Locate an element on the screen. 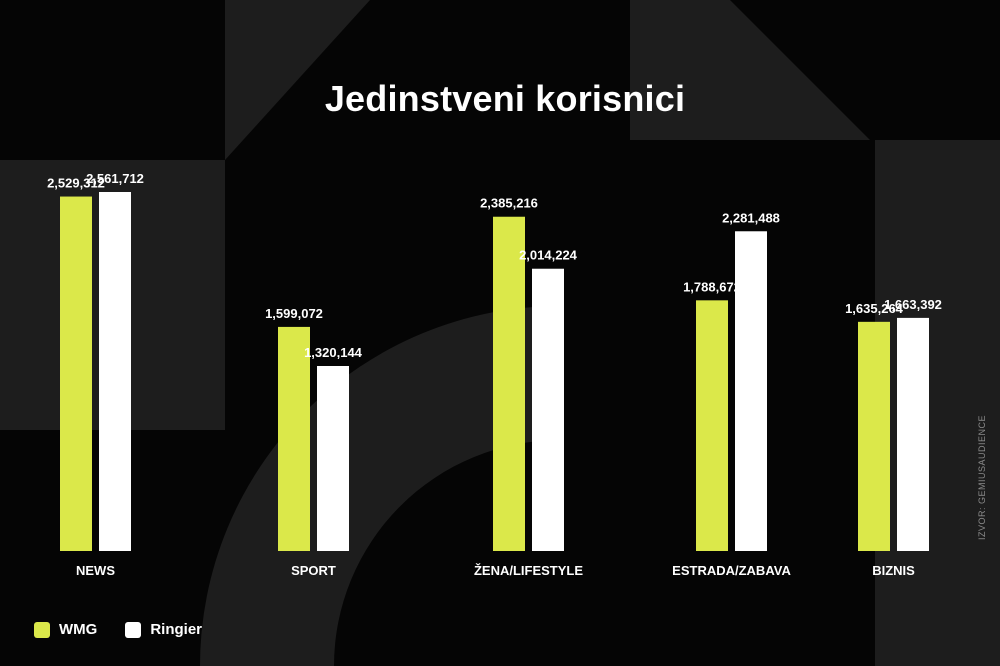  legend-item-ringier: Ringier is located at coordinates (163, 629).